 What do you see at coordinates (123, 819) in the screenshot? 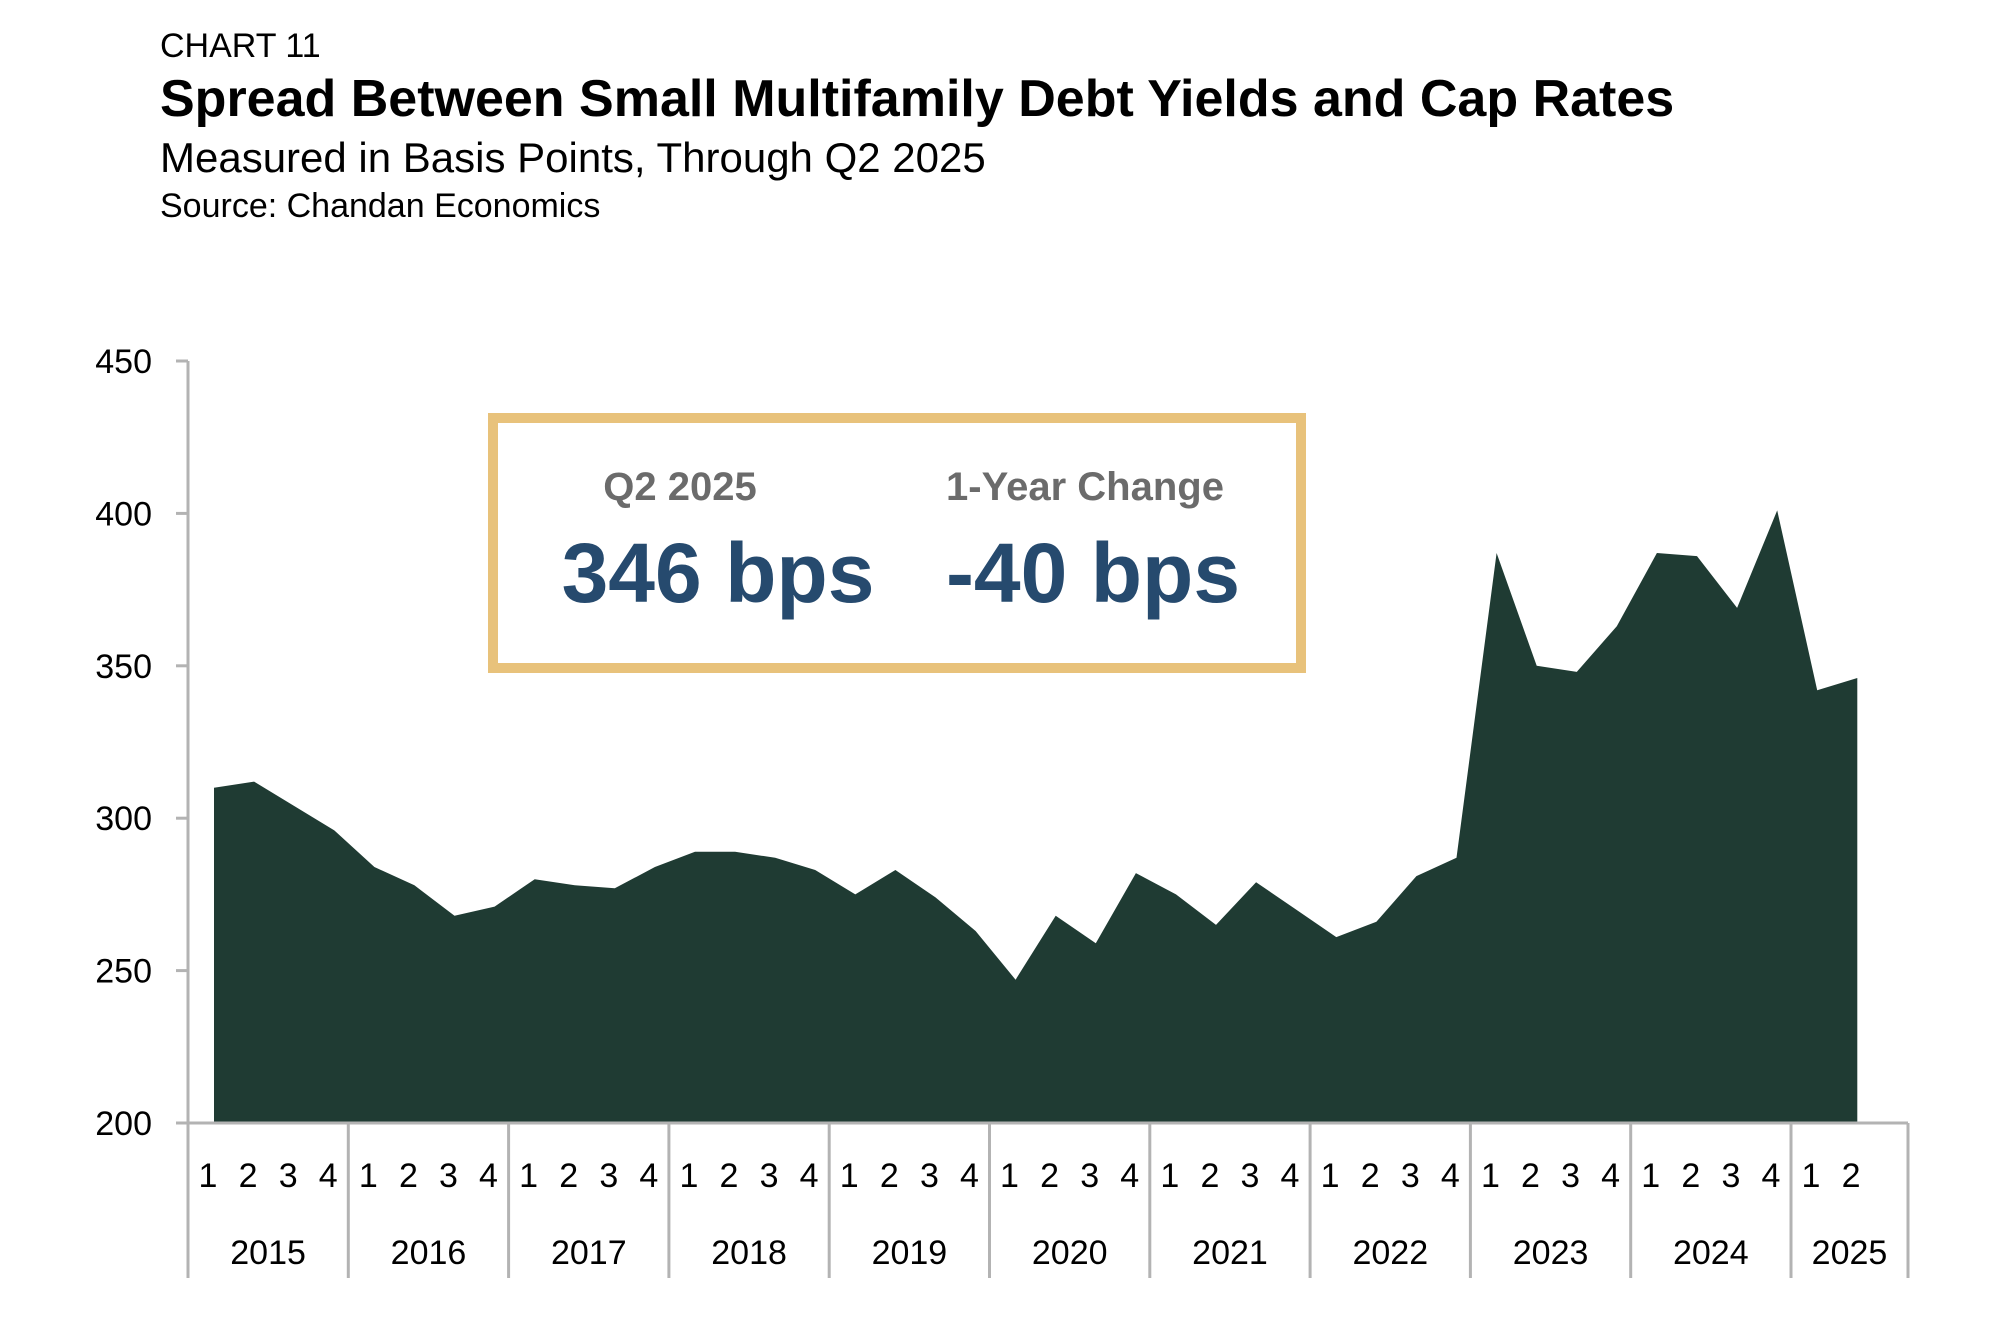
I see `y-tick-label: 300` at bounding box center [123, 819].